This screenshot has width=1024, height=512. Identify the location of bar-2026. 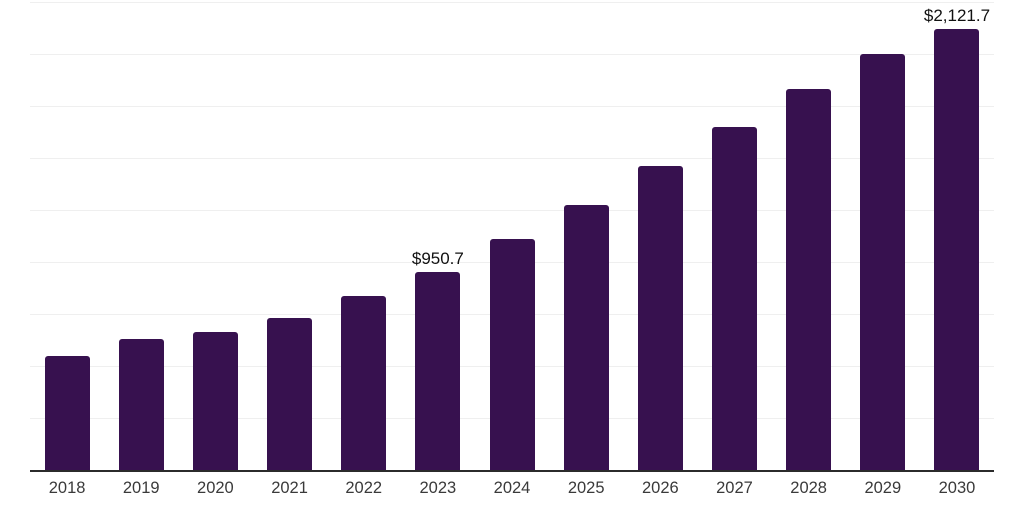
(660, 317).